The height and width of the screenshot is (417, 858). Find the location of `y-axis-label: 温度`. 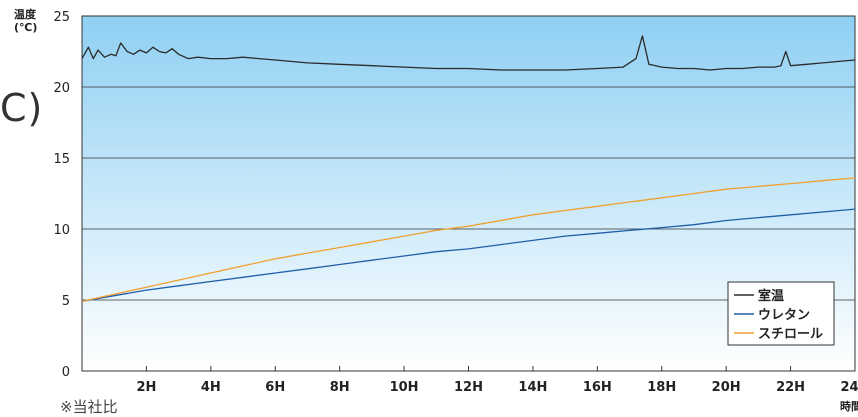

y-axis-label: 温度 is located at coordinates (25, 14).